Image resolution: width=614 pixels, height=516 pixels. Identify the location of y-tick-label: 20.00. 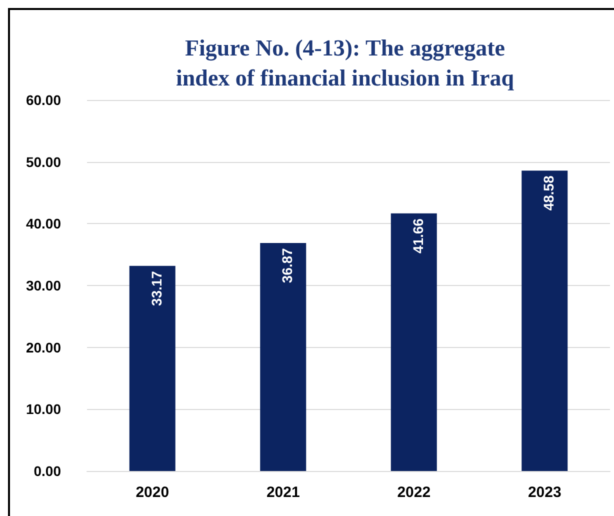
(44, 347).